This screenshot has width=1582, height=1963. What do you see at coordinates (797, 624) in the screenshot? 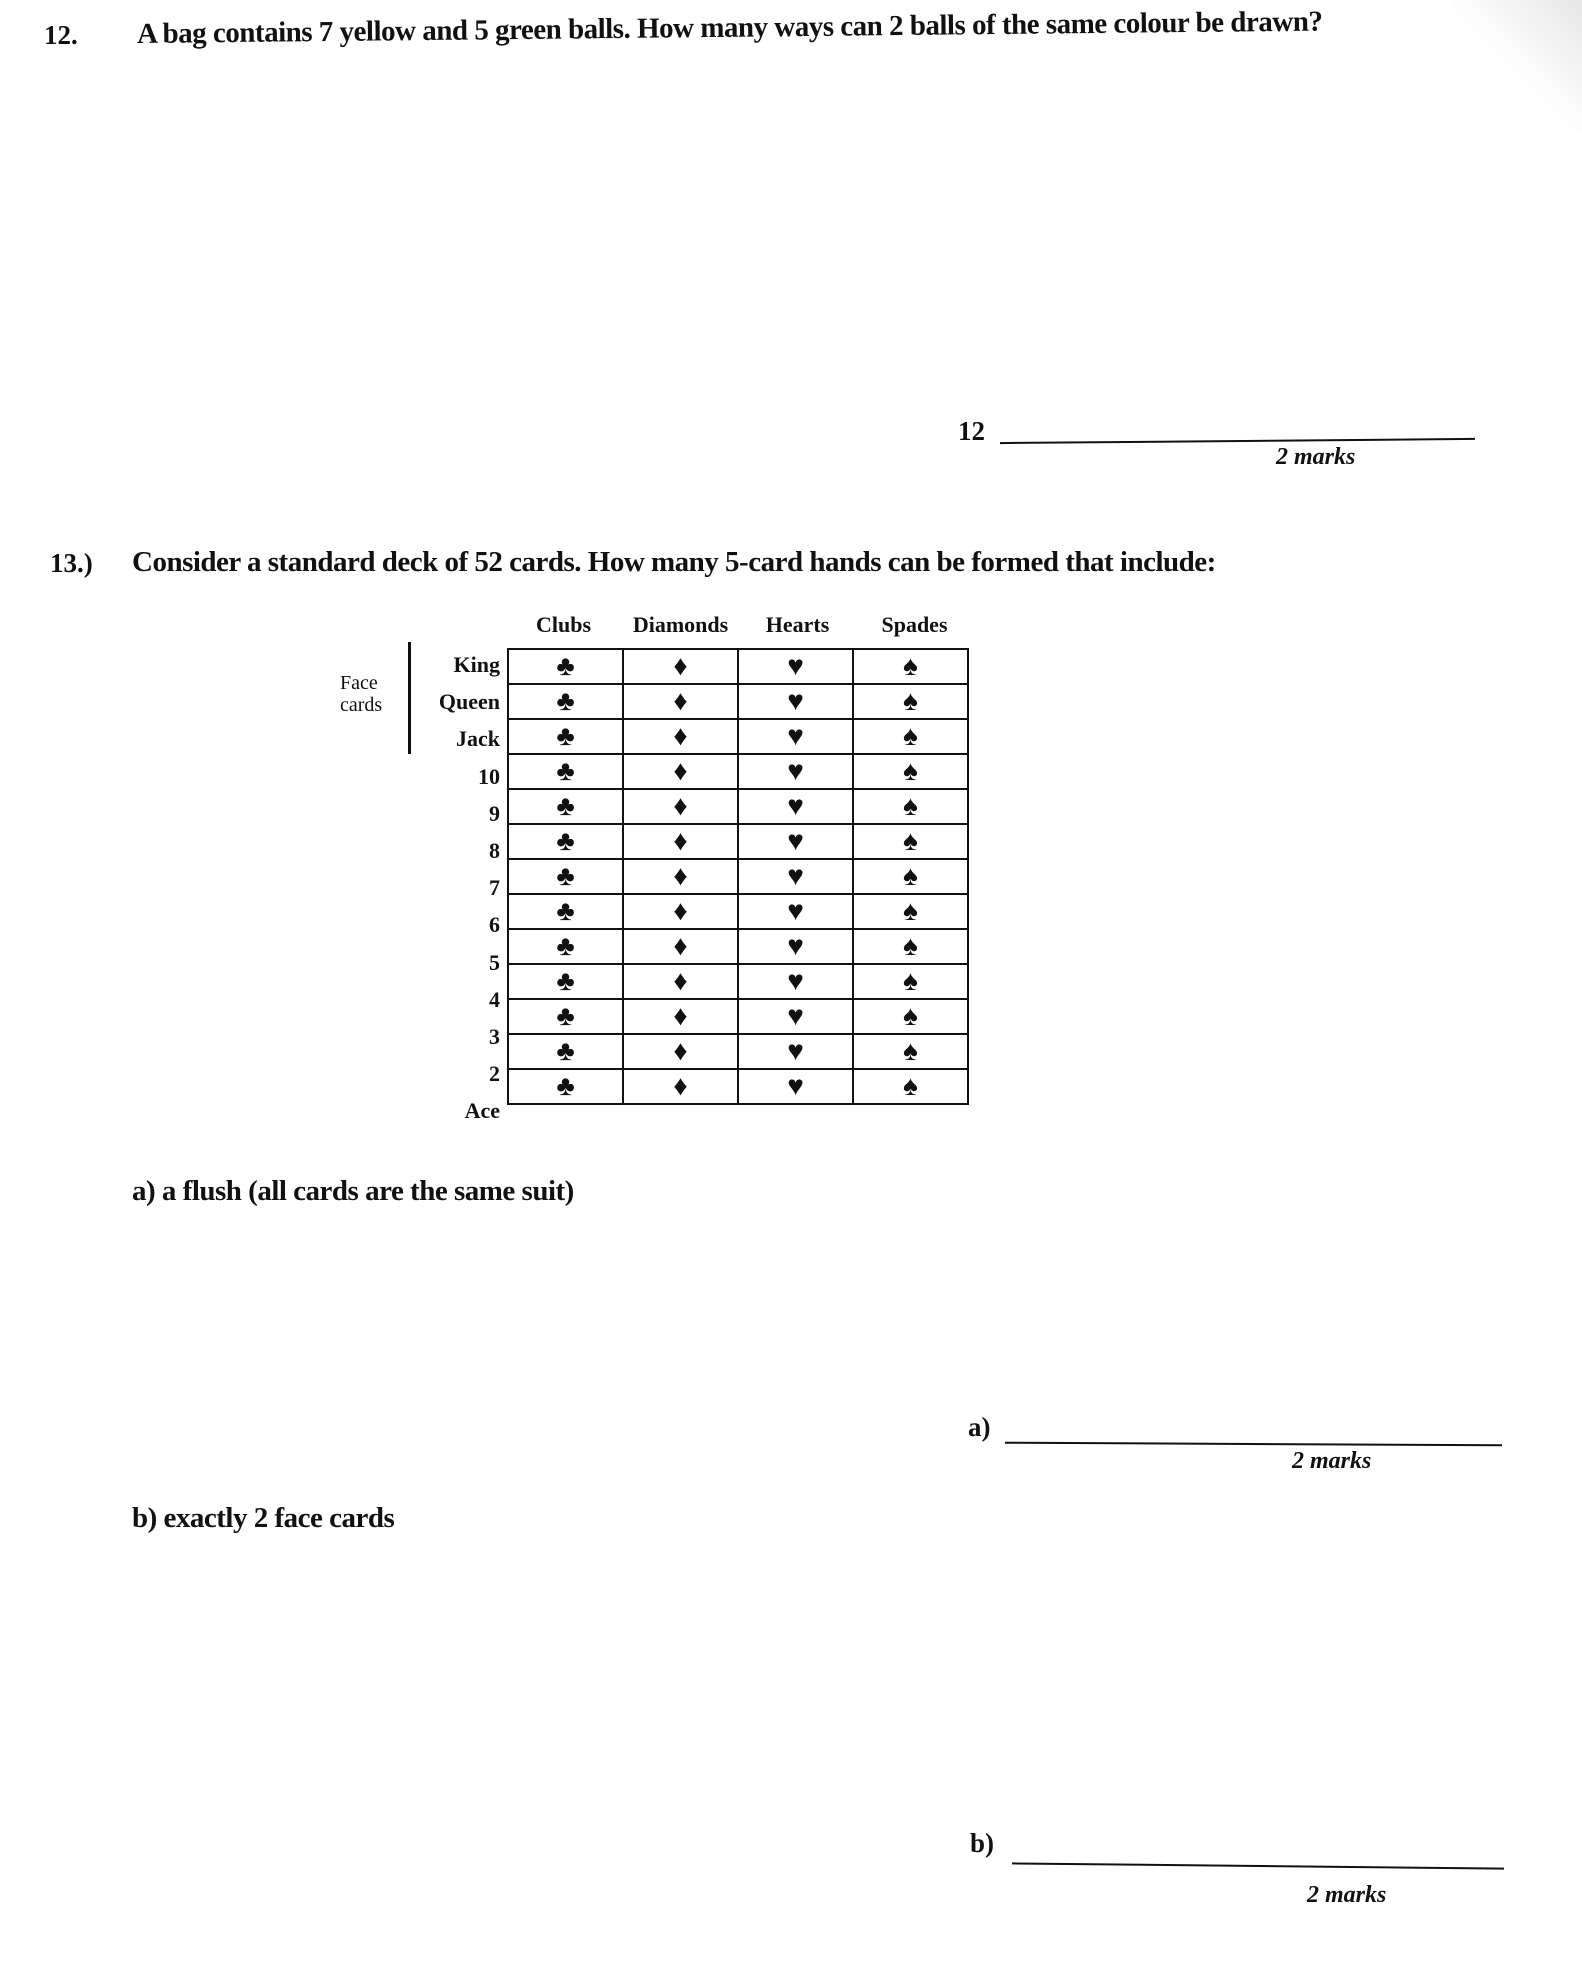
I see `suit-header-hearts: Hearts` at bounding box center [797, 624].